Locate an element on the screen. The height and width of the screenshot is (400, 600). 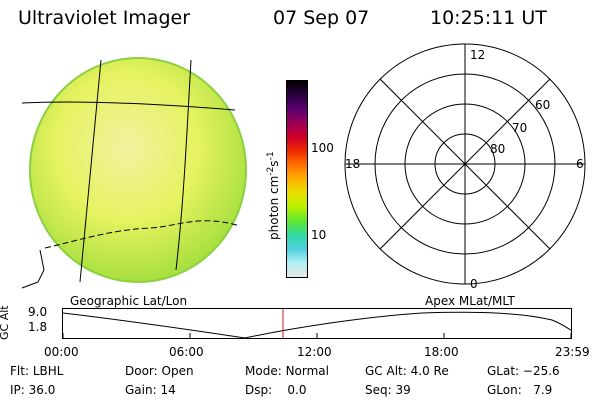
date-label: 07 Sep 07 is located at coordinates (321, 18).